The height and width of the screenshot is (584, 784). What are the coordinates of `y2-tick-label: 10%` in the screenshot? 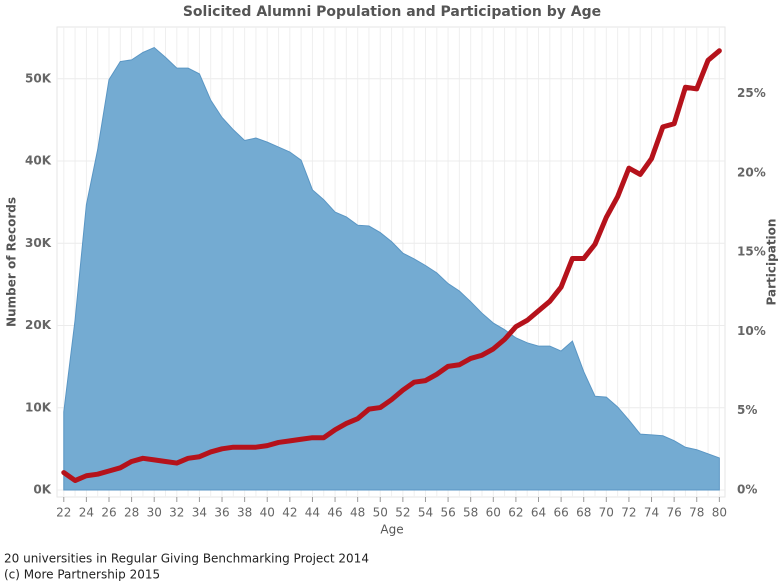 It's located at (751, 331).